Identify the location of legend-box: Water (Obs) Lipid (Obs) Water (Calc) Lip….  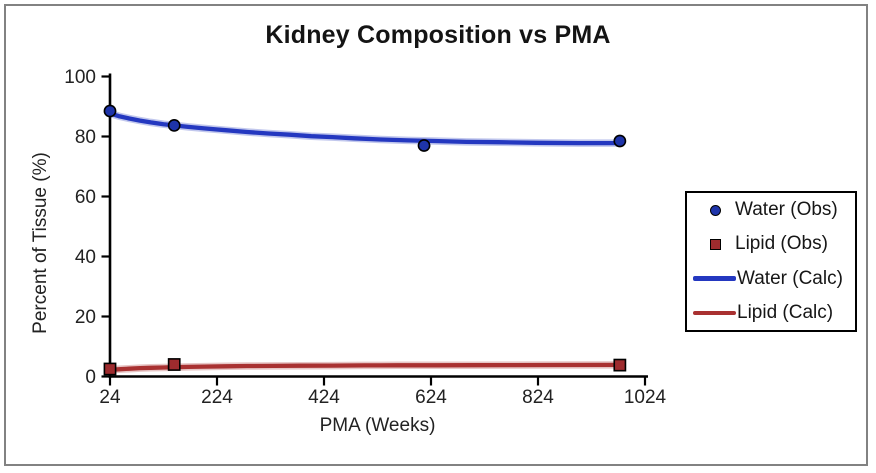
(771, 261).